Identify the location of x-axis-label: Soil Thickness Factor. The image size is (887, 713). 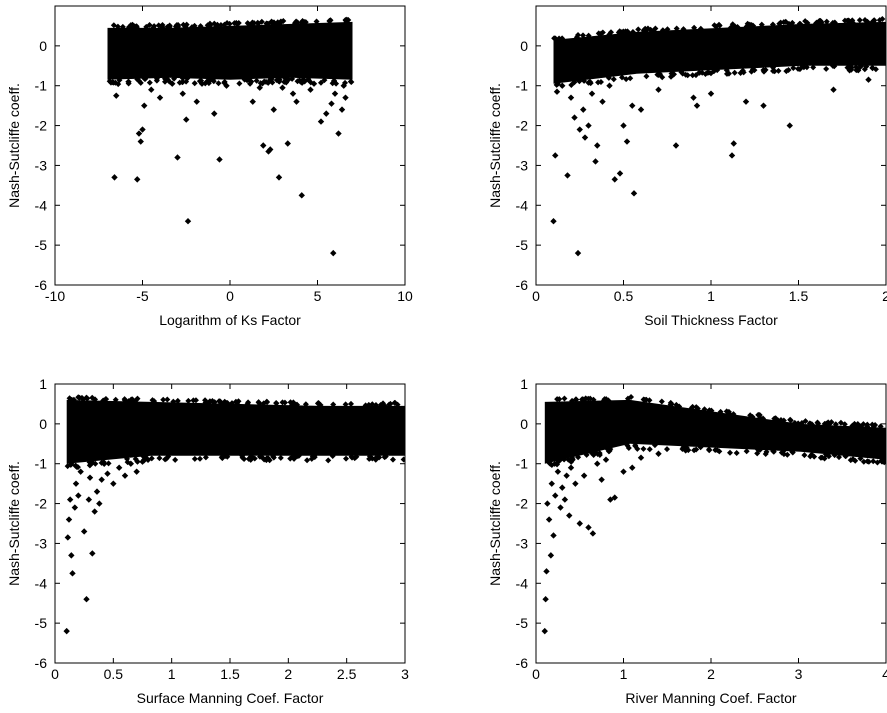
(711, 320).